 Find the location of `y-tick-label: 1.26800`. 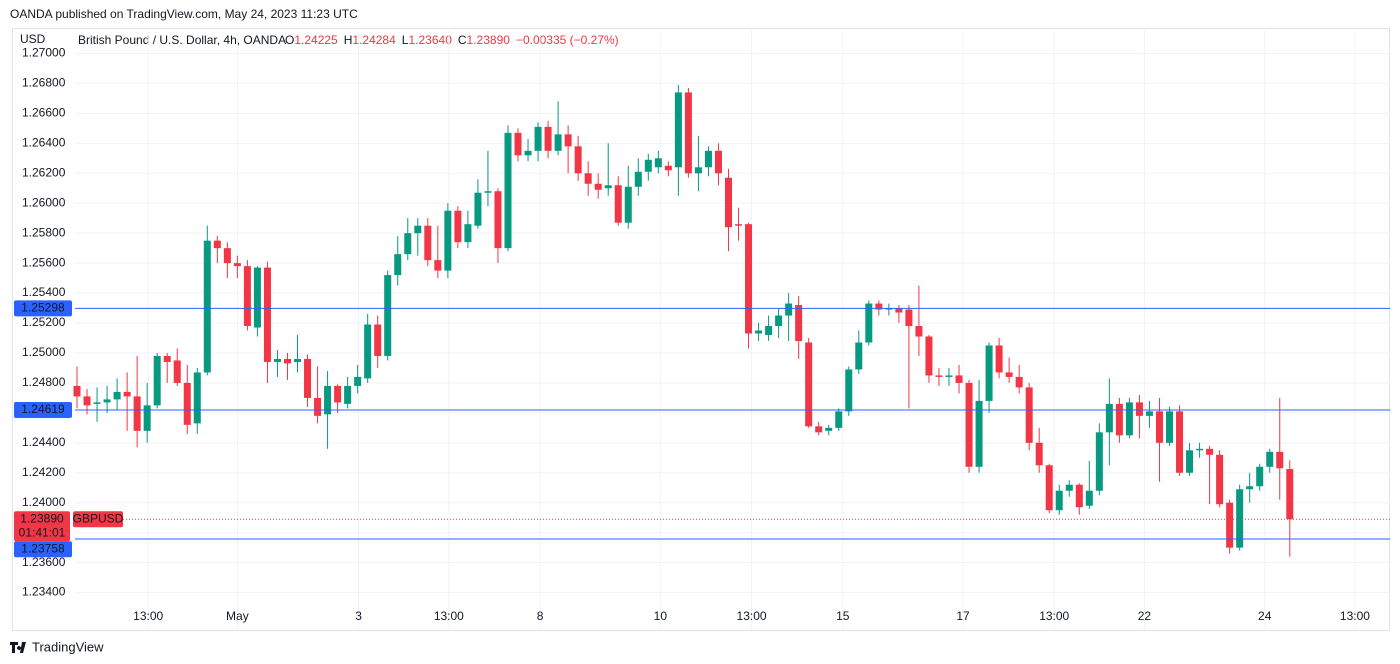

y-tick-label: 1.26800 is located at coordinates (44, 83).